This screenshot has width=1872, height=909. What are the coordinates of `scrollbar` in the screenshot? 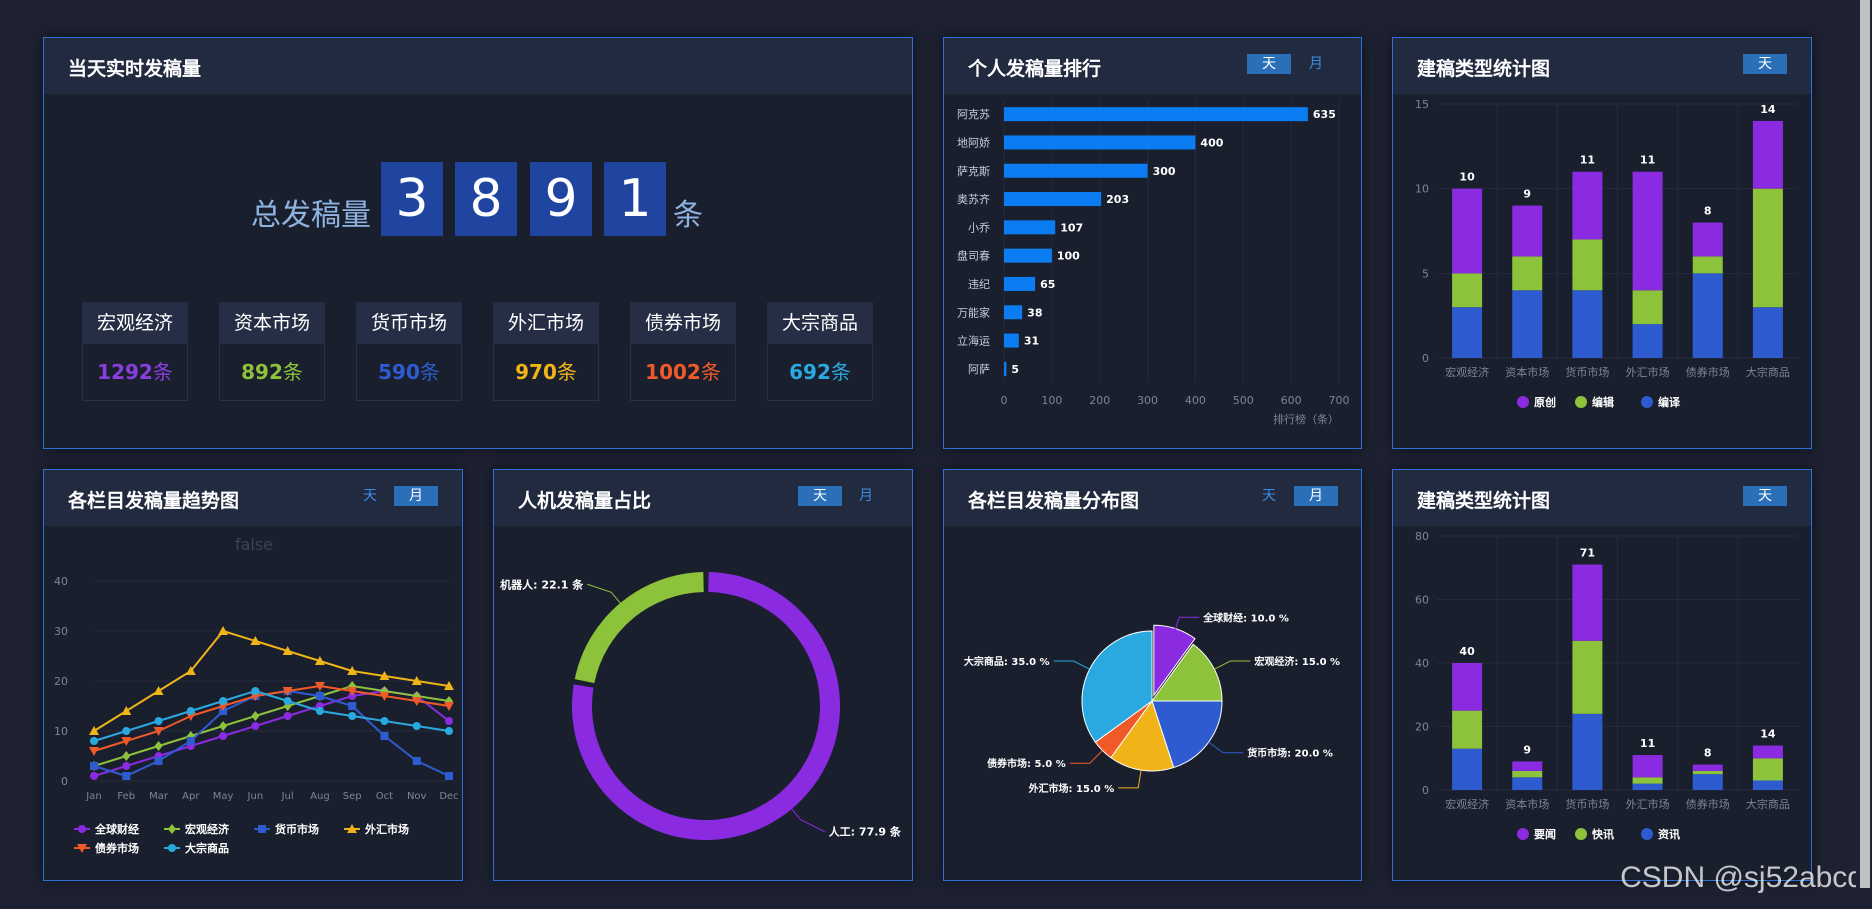 It's located at (1864, 454).